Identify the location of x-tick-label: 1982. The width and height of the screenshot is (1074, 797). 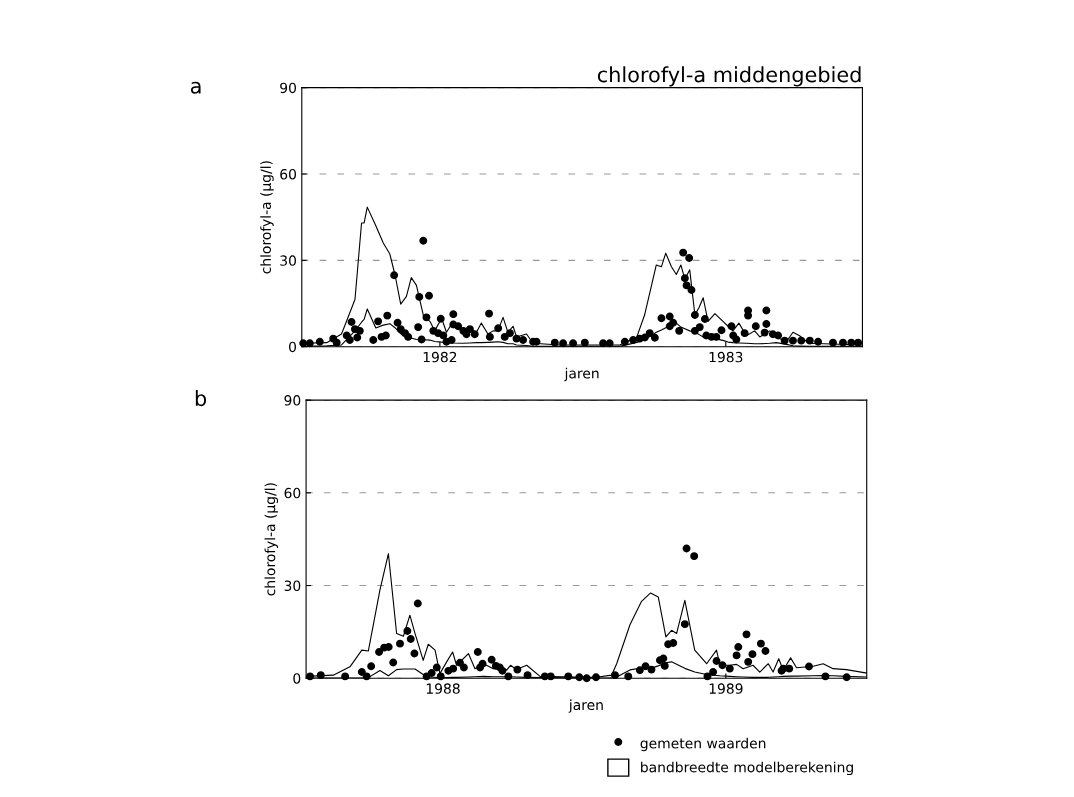
(440, 357).